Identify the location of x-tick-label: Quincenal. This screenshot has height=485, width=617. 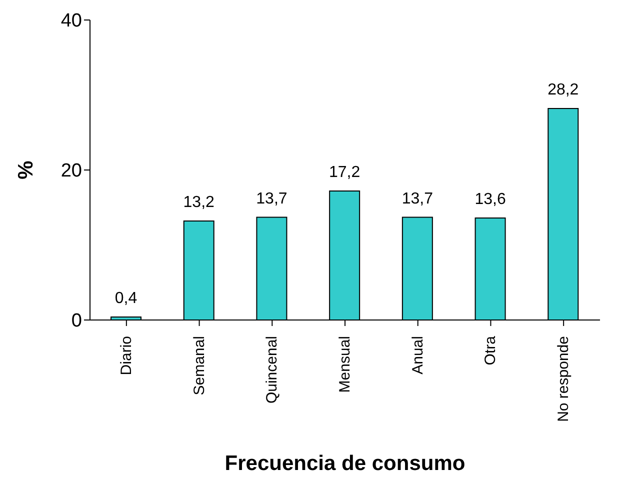
(272, 370).